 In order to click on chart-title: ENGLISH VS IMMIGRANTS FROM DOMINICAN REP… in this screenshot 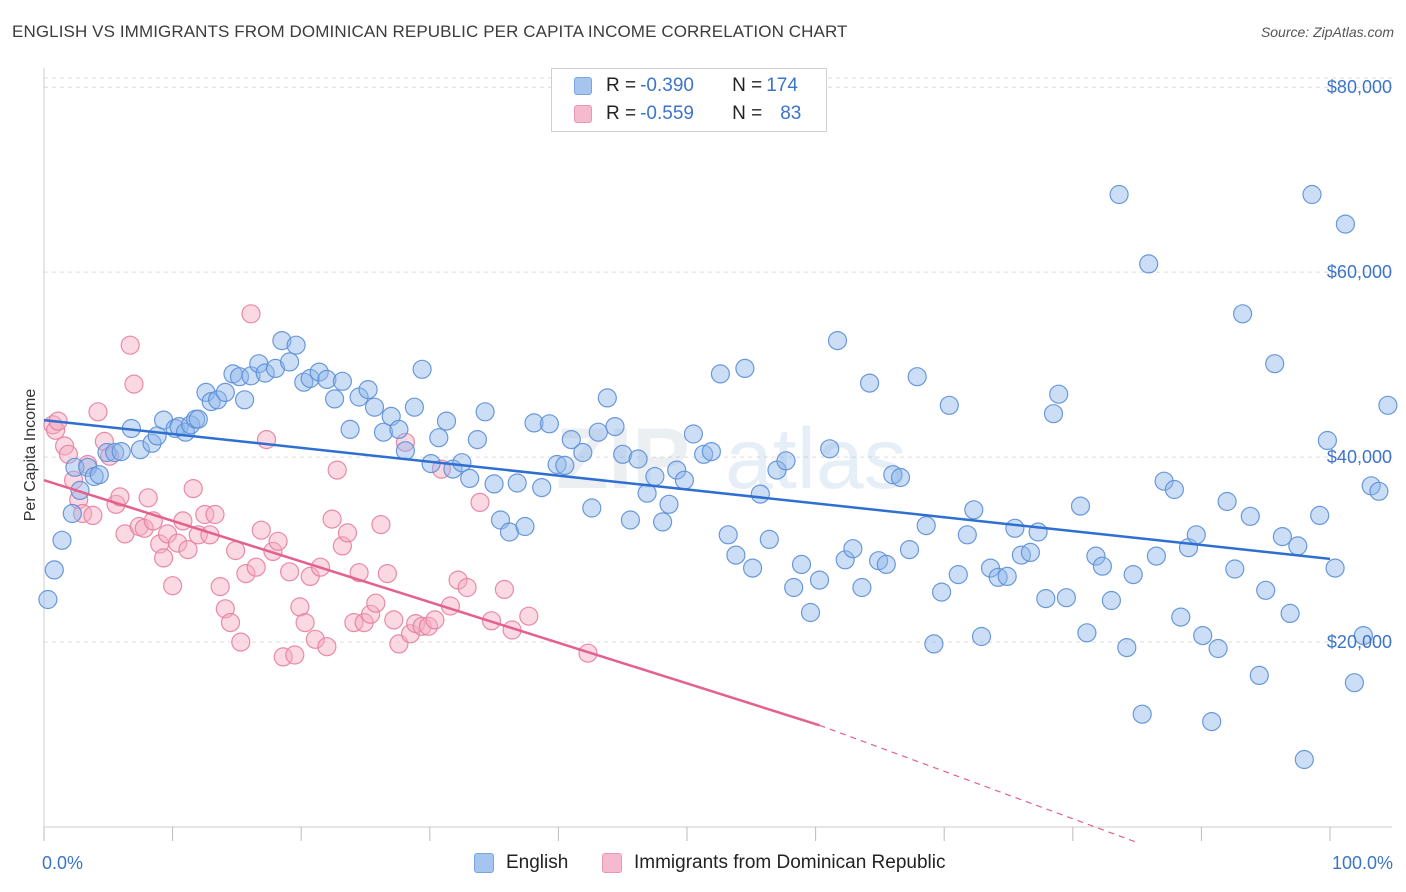, I will do `click(430, 31)`.